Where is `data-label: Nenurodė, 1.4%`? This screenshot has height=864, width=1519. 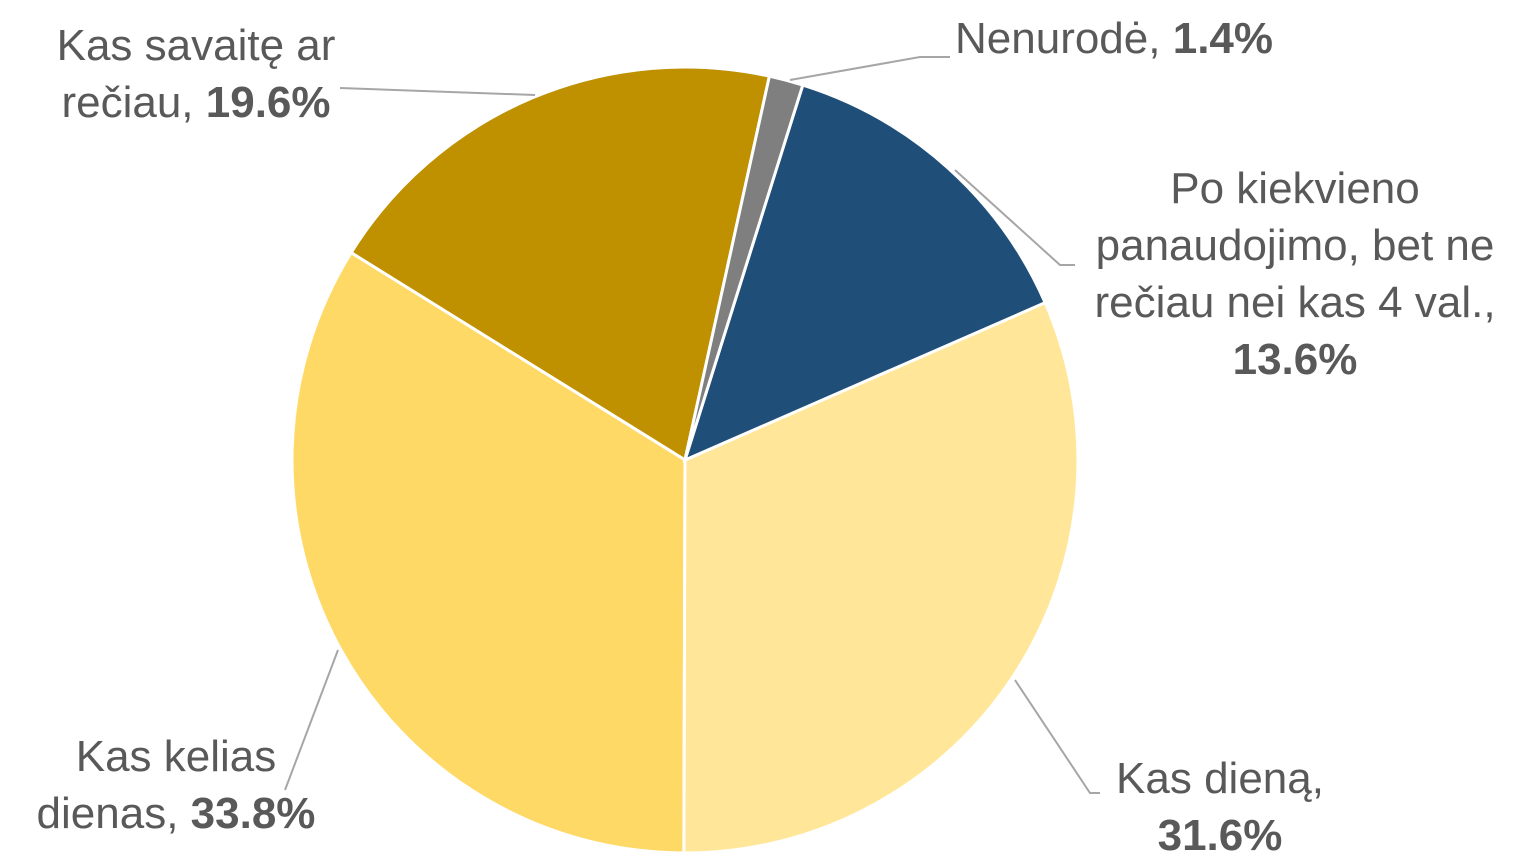 data-label: Nenurodė, 1.4% is located at coordinates (1235, 38).